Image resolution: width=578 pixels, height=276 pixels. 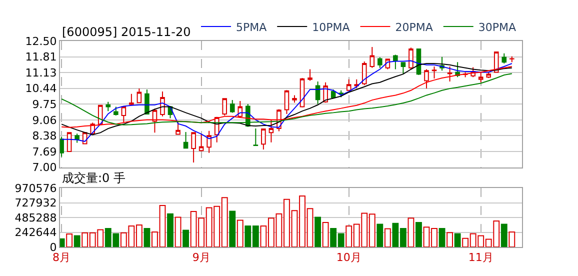 I want to click on y-tick-label: 10.44, so click(x=41, y=89).